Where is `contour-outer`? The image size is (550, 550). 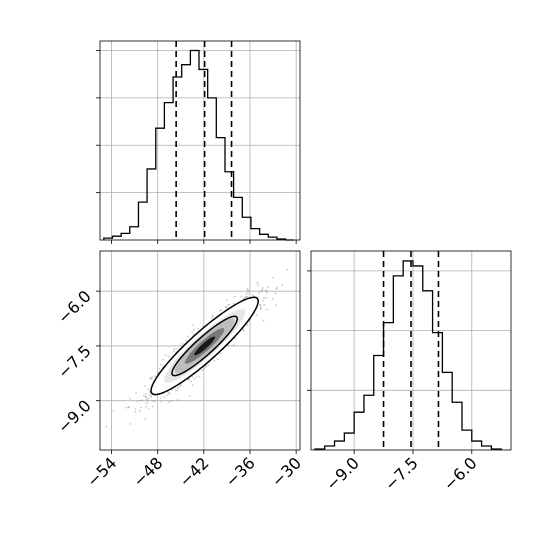
contour-outer is located at coordinates (204, 346).